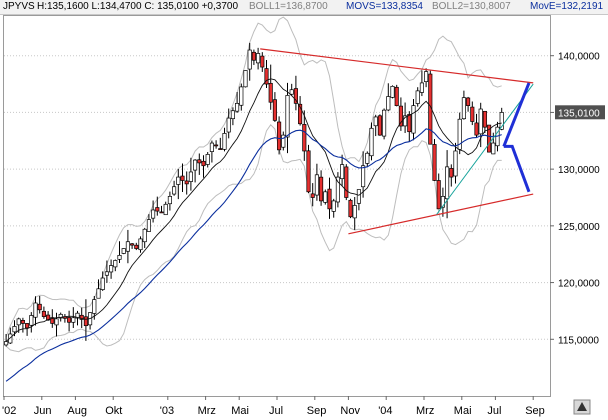 The image size is (608, 420). I want to click on forecast-down-line, so click(517, 168).